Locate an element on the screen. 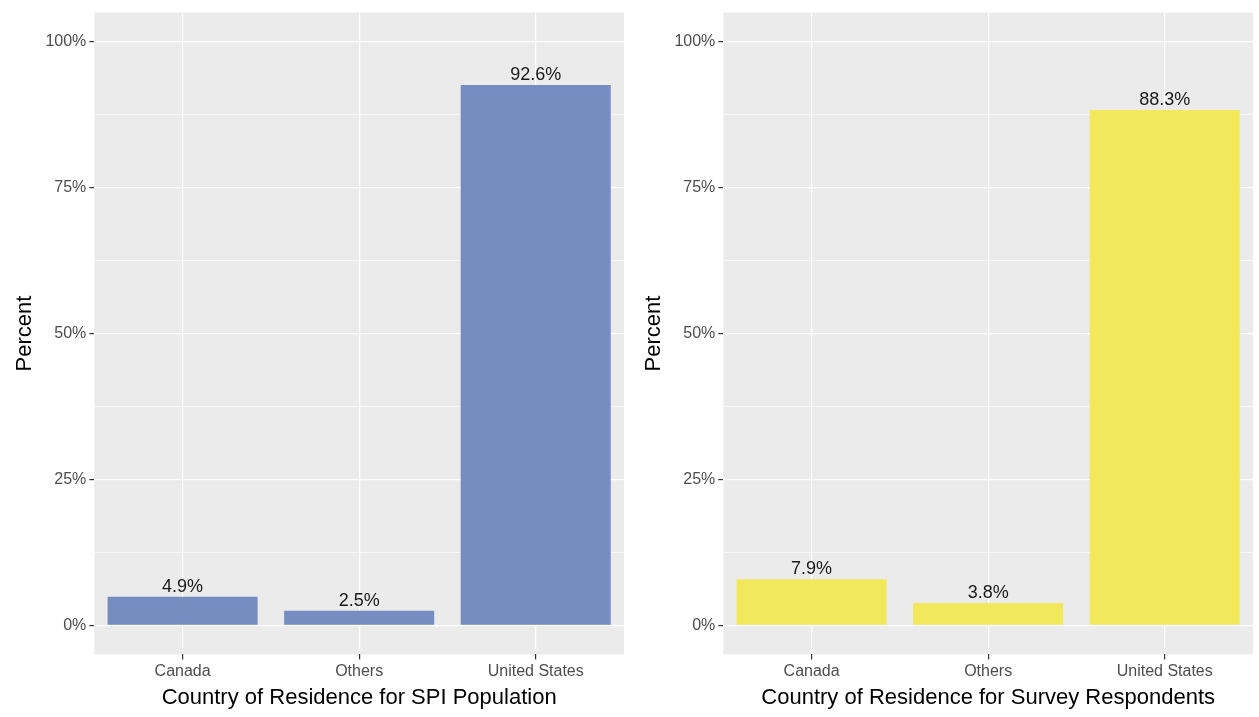  data-label: 4.9% is located at coordinates (183, 585).